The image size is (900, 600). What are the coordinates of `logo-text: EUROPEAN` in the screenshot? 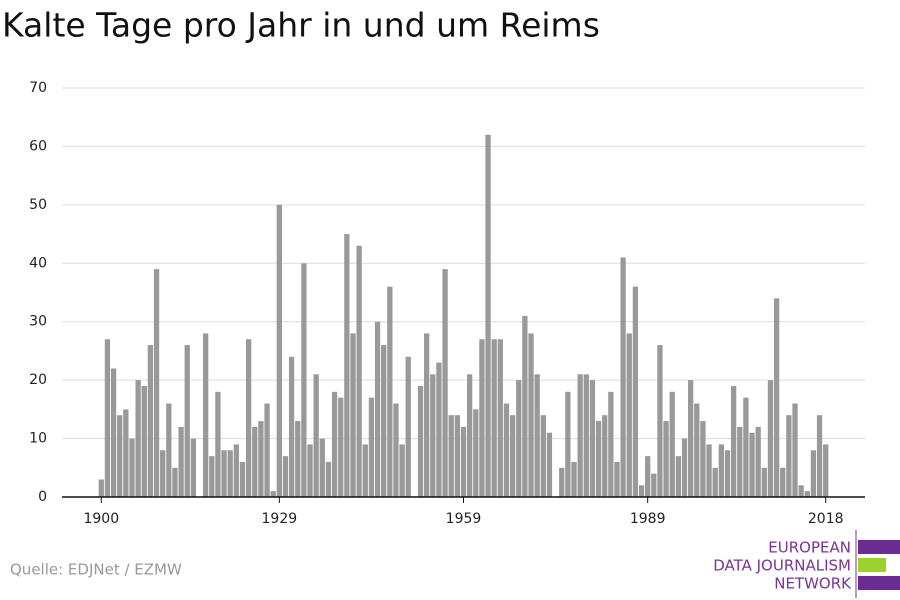 It's located at (809, 548).